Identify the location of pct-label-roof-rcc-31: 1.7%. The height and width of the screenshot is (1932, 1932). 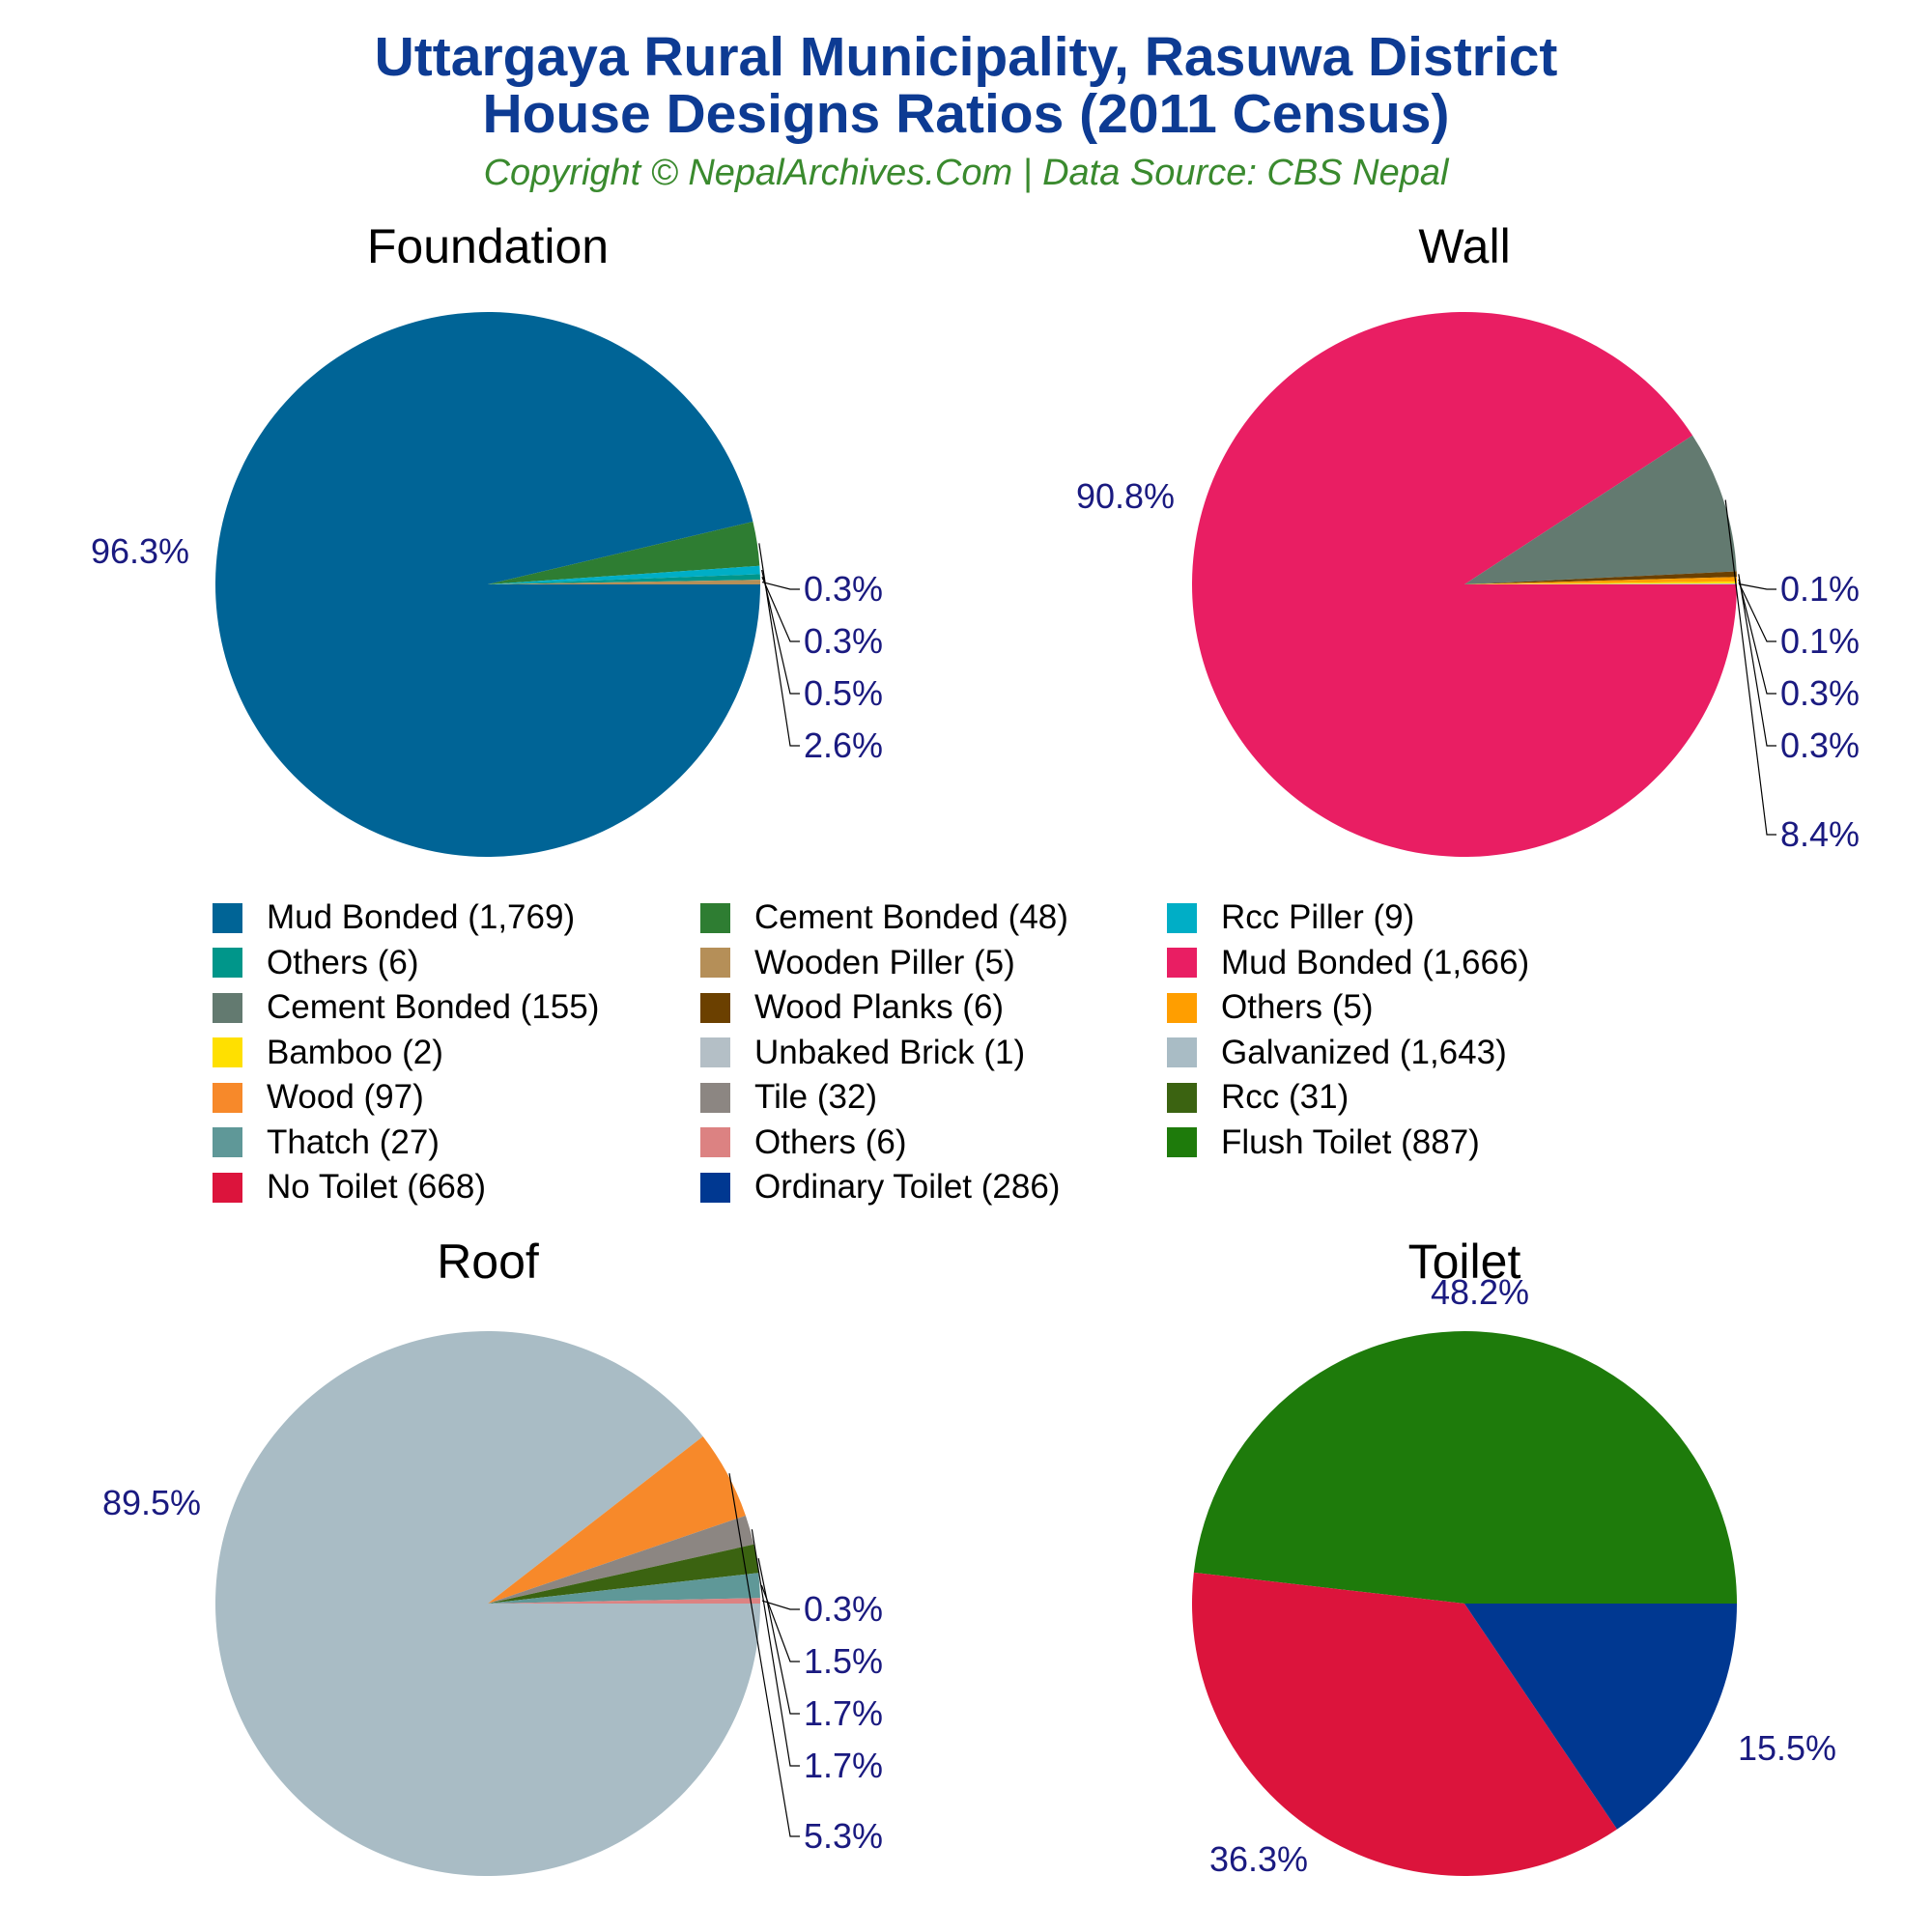
(843, 1713).